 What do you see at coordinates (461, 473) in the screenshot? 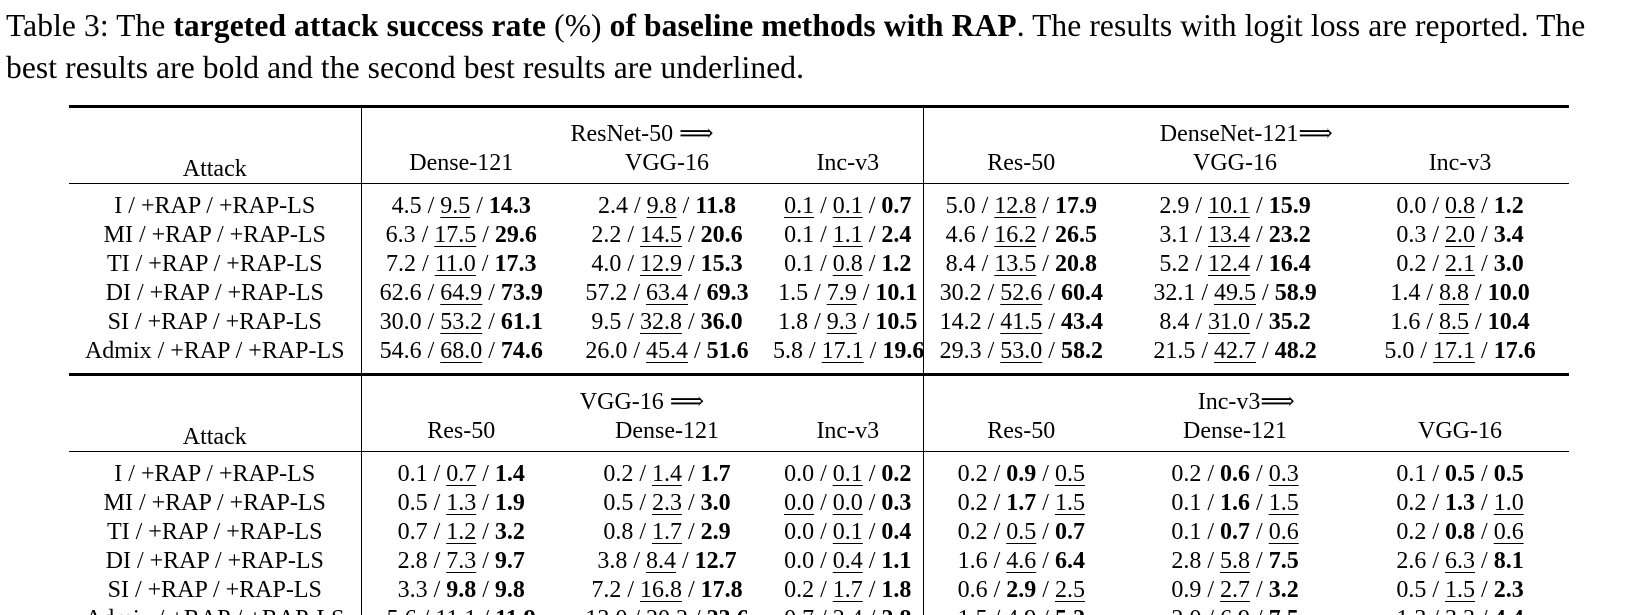
I see `result-value: 0.7` at bounding box center [461, 473].